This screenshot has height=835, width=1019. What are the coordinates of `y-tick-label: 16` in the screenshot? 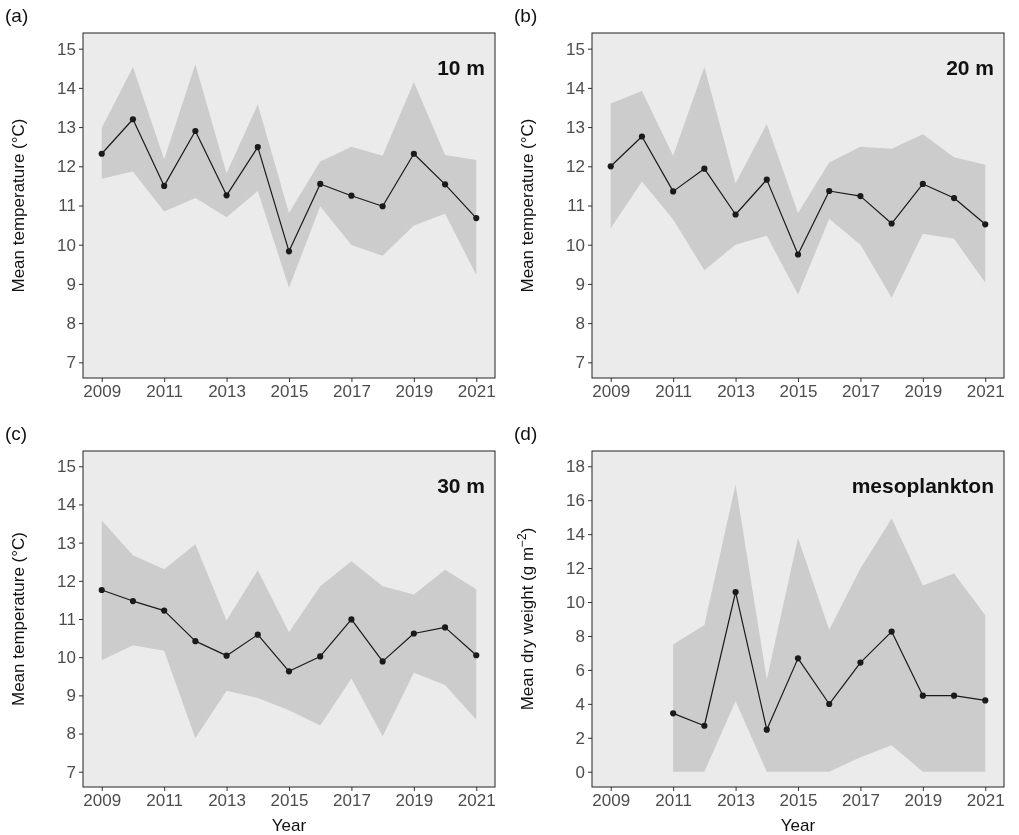 It's located at (575, 501).